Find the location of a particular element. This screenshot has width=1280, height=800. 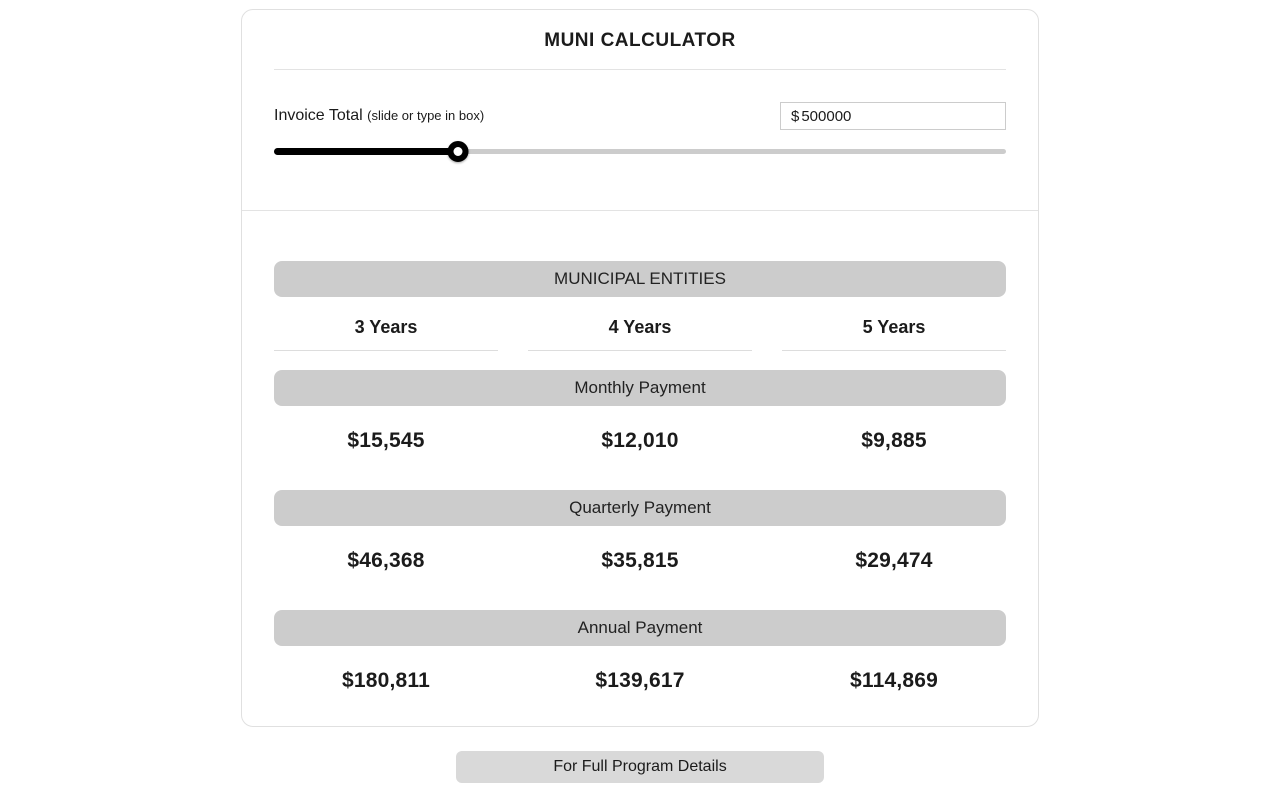

monthly-values-row: $15,545 $12,010 $9,885 is located at coordinates (640, 441).